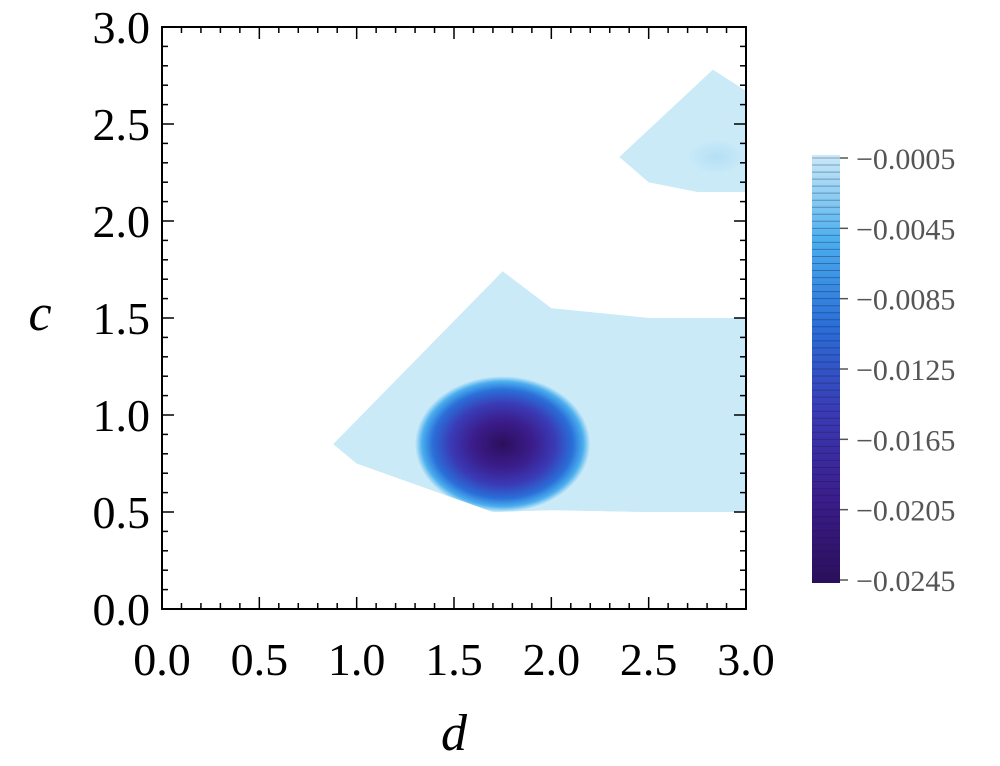  I want to click on x-axis-label: d, so click(454, 733).